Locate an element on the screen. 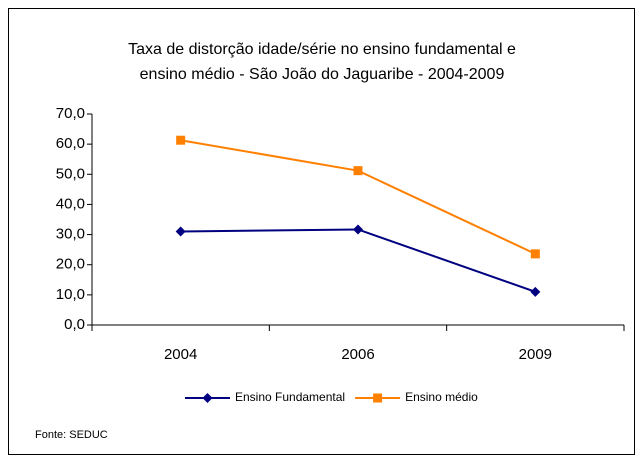  x-tick-label: 2009 is located at coordinates (535, 354).